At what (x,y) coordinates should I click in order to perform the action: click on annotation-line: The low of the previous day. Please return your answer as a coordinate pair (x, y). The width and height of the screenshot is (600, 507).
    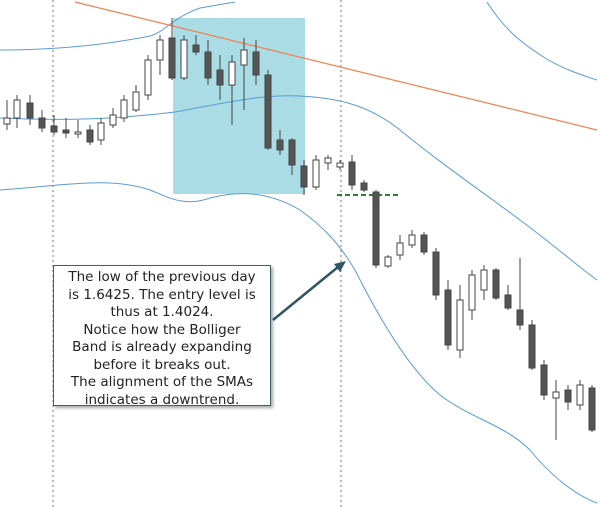
    Looking at the image, I should click on (162, 277).